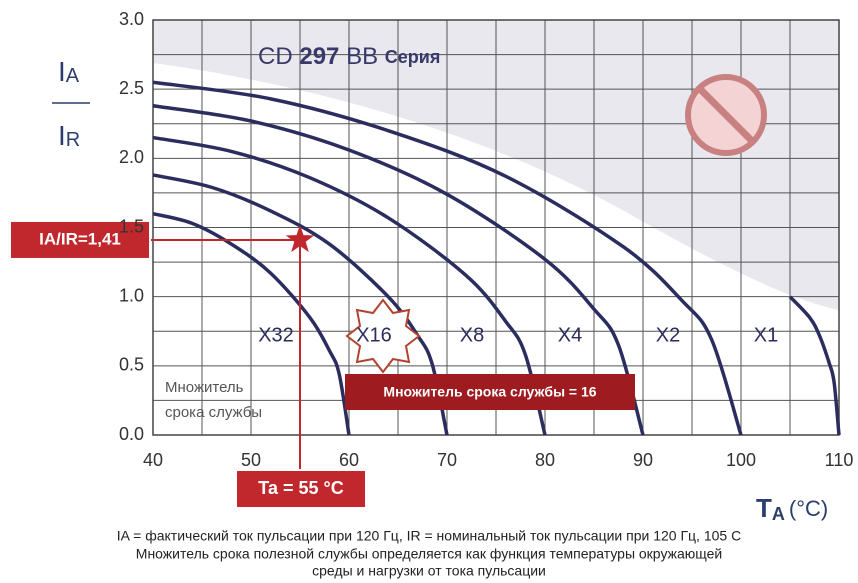 This screenshot has width=858, height=583. Describe the element at coordinates (131, 88) in the screenshot. I see `y-tick-label: 2.5` at that location.